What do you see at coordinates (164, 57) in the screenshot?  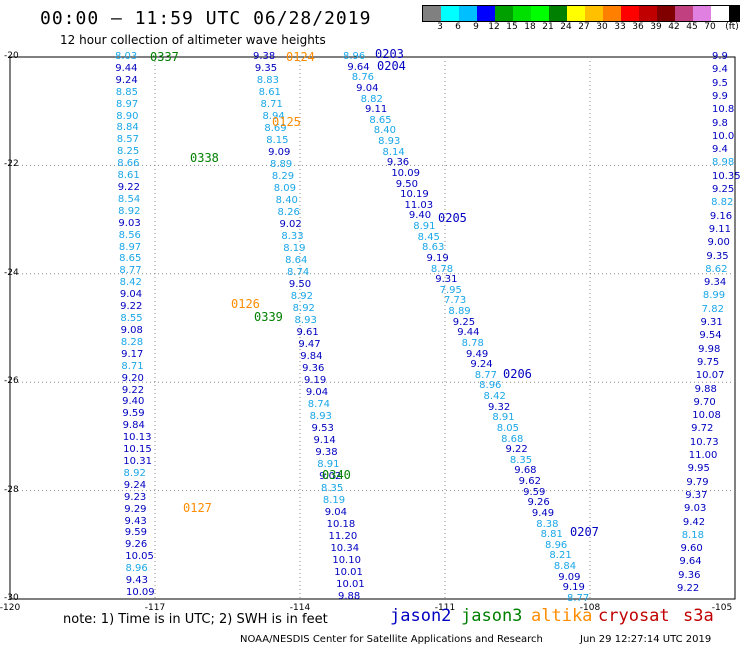 I see `pass-time-label: 0337` at bounding box center [164, 57].